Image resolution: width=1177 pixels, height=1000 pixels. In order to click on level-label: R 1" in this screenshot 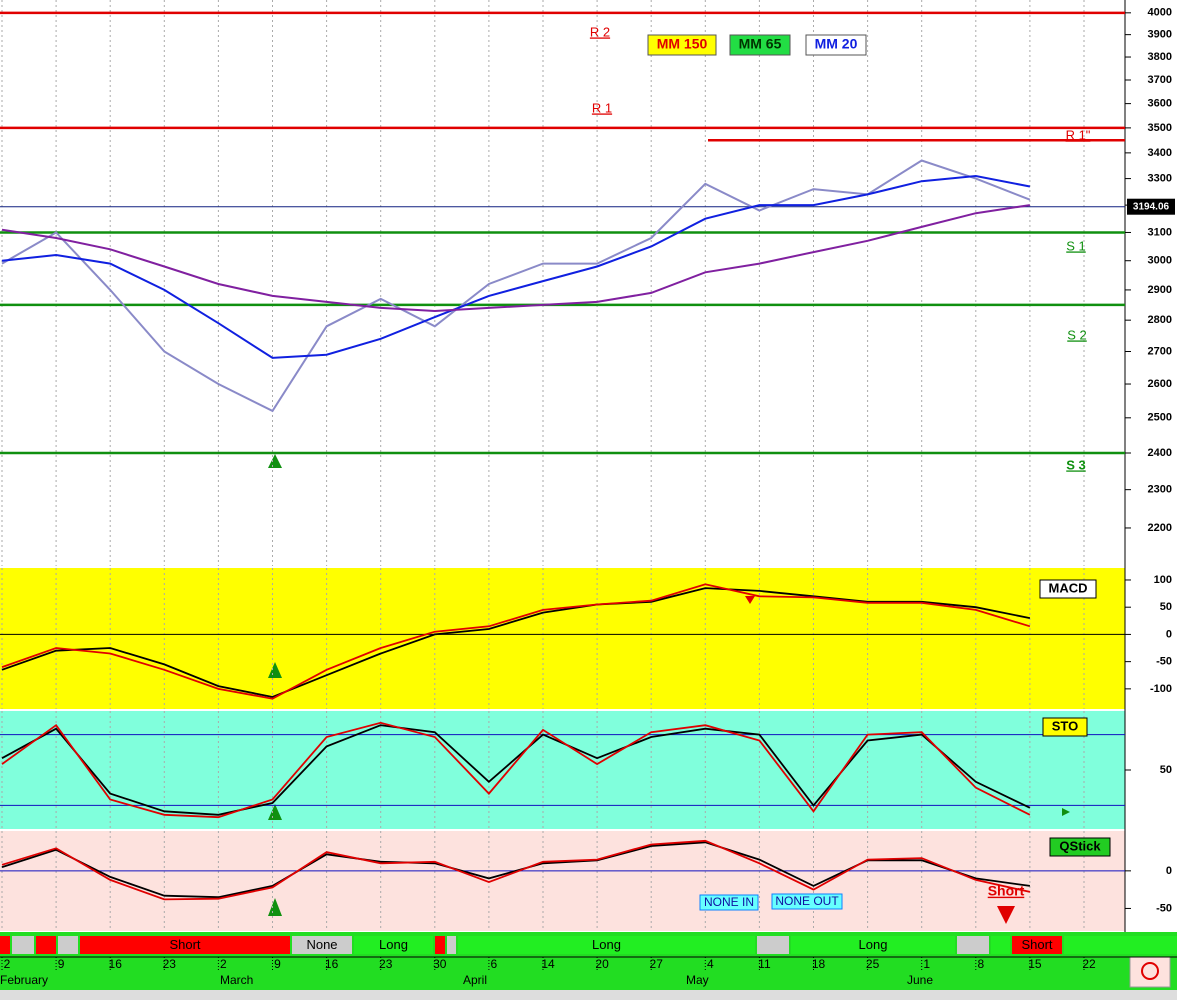, I will do `click(1078, 134)`.